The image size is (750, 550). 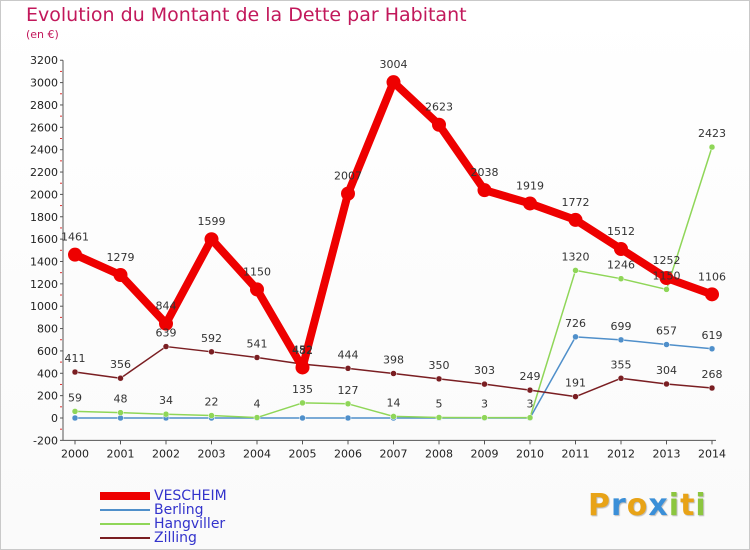 What do you see at coordinates (674, 505) in the screenshot?
I see `logo-letter: i` at bounding box center [674, 505].